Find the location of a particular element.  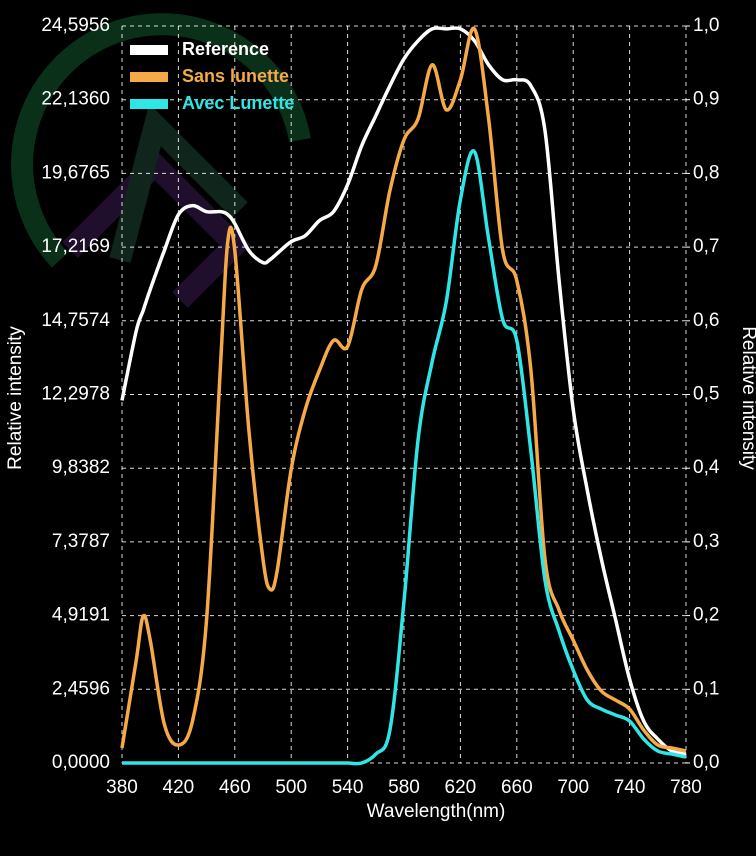

y2-tick-label: 0,4 is located at coordinates (706, 467).